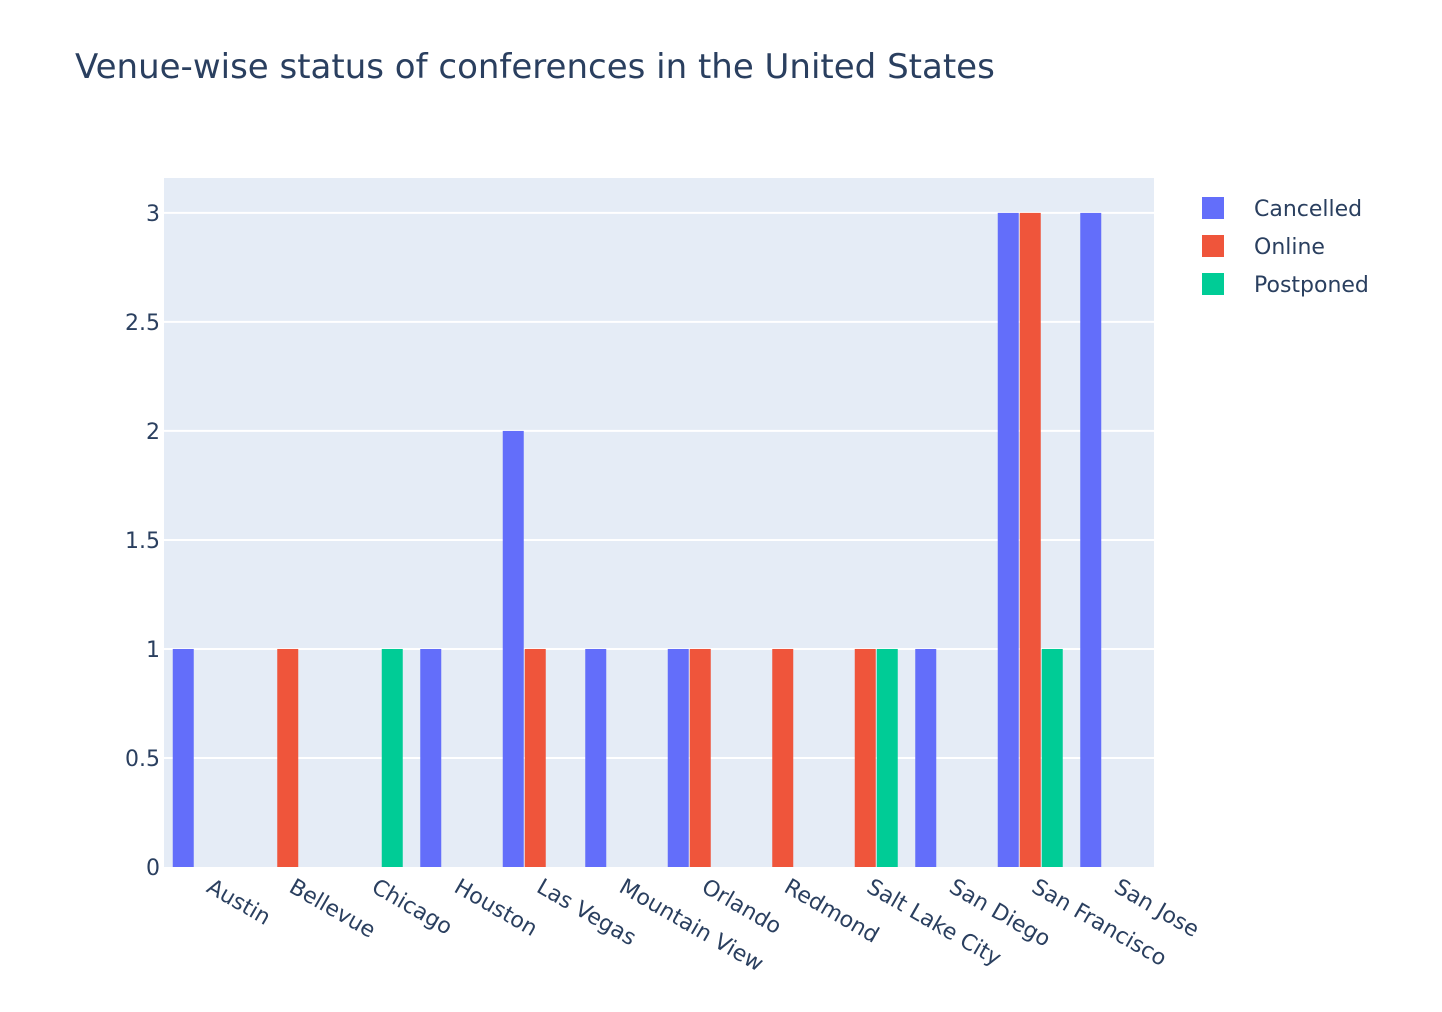  I want to click on bar-cancelled-austin, so click(183, 757).